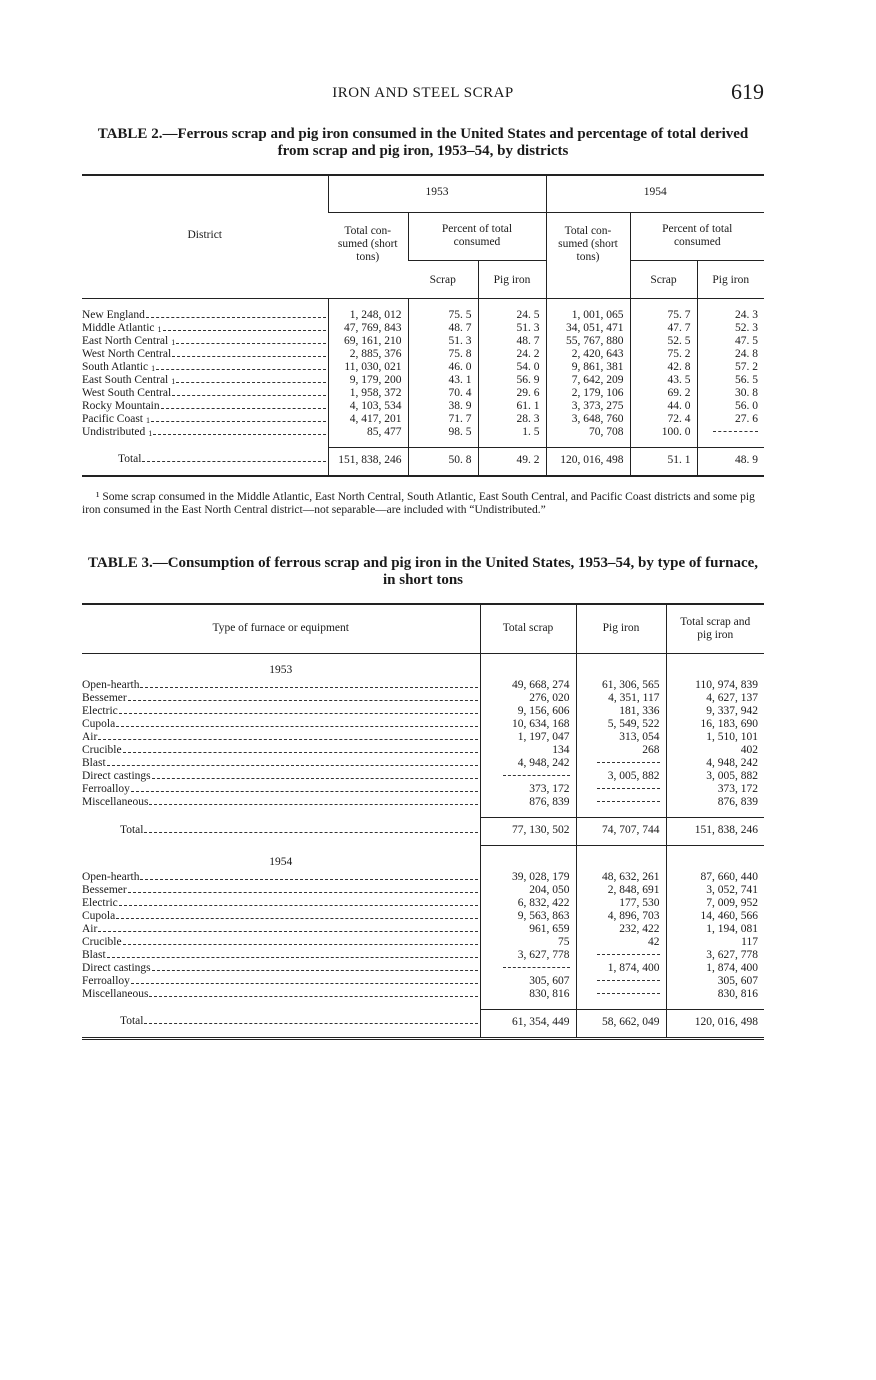 This screenshot has height=1380, width=876. Describe the element at coordinates (99, 724) in the screenshot. I see `row-label-text: Cupola` at that location.